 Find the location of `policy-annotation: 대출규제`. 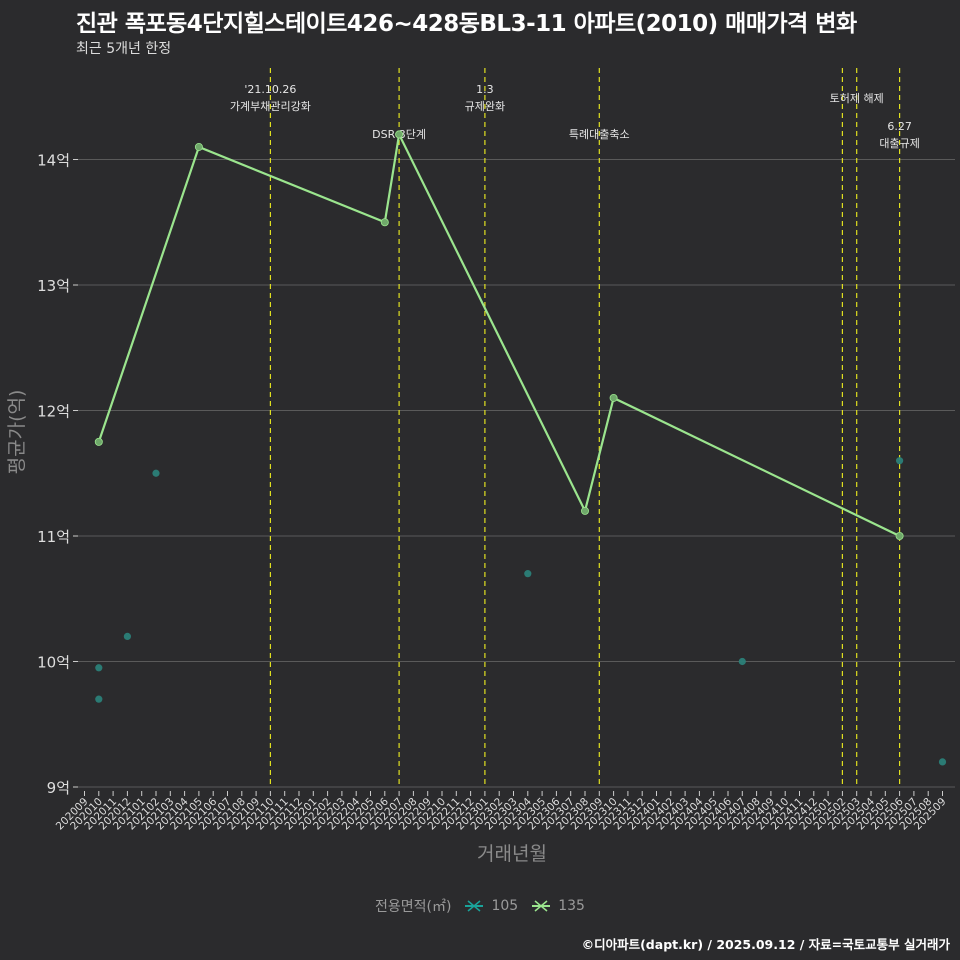

policy-annotation: 대출규제 is located at coordinates (899, 143).